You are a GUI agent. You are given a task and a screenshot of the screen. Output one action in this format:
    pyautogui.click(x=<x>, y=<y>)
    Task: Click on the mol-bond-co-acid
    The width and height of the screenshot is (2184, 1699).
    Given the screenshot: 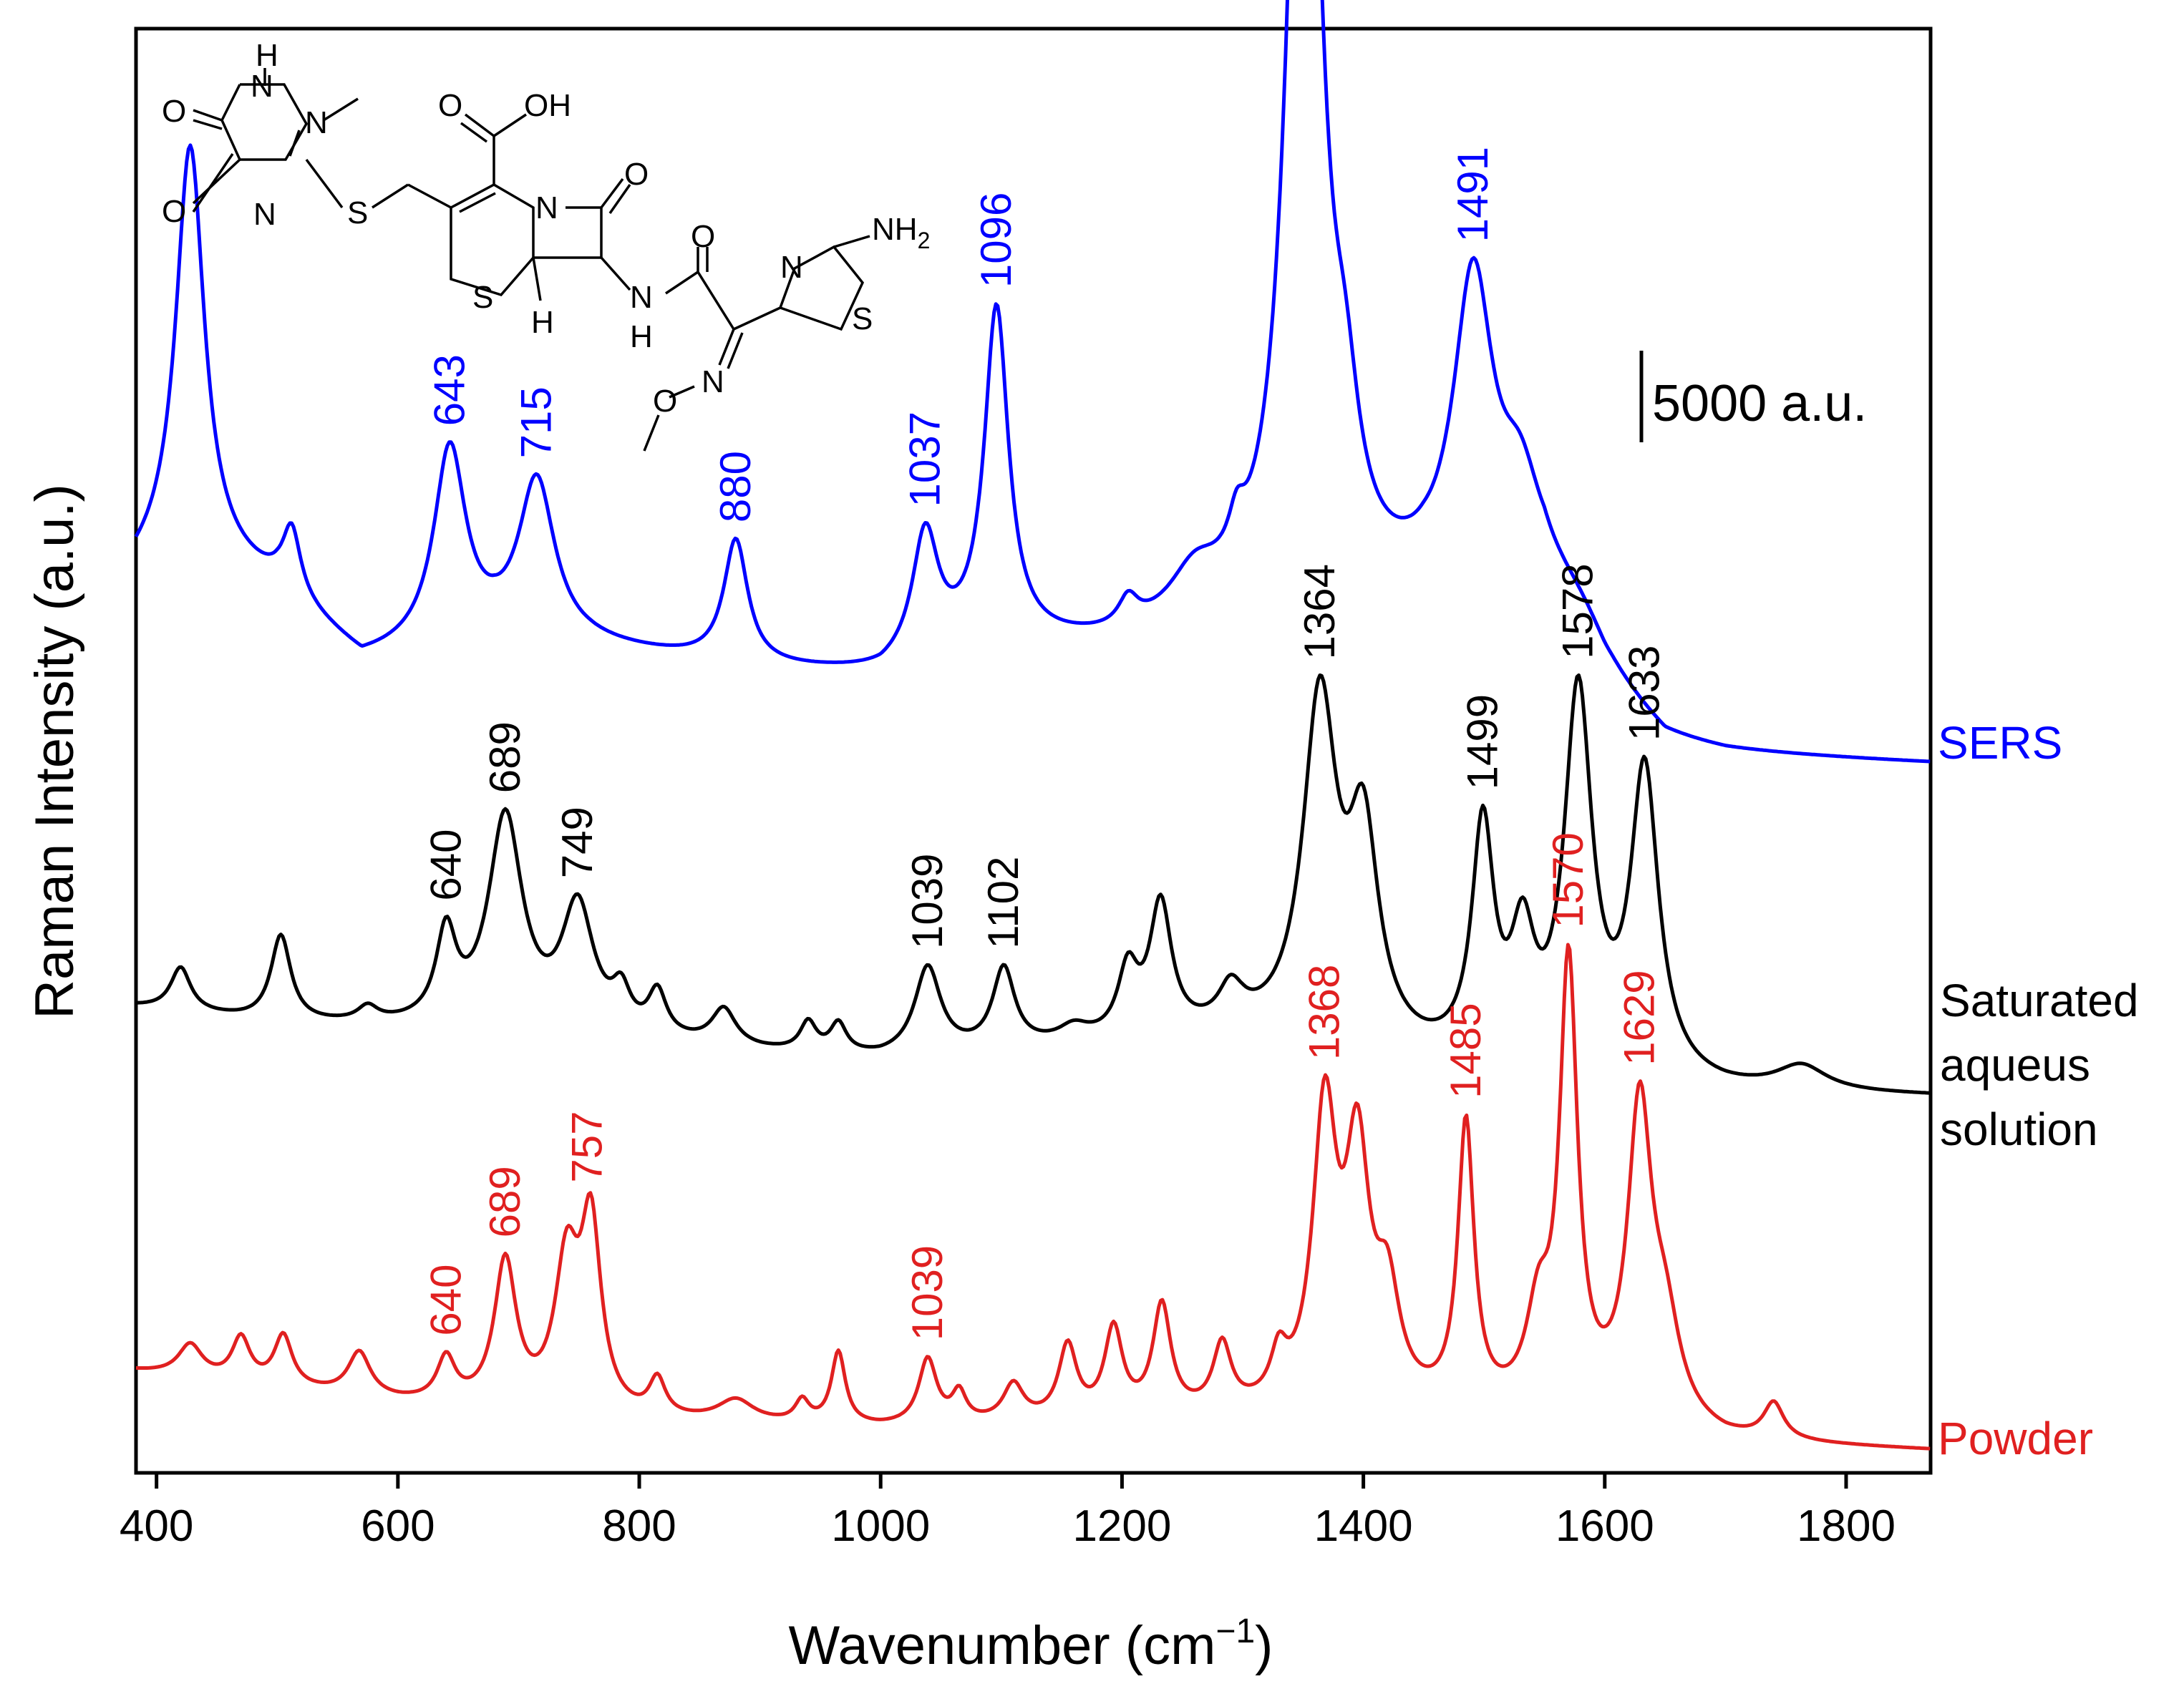 What is the action you would take?
    pyautogui.click(x=479, y=125)
    